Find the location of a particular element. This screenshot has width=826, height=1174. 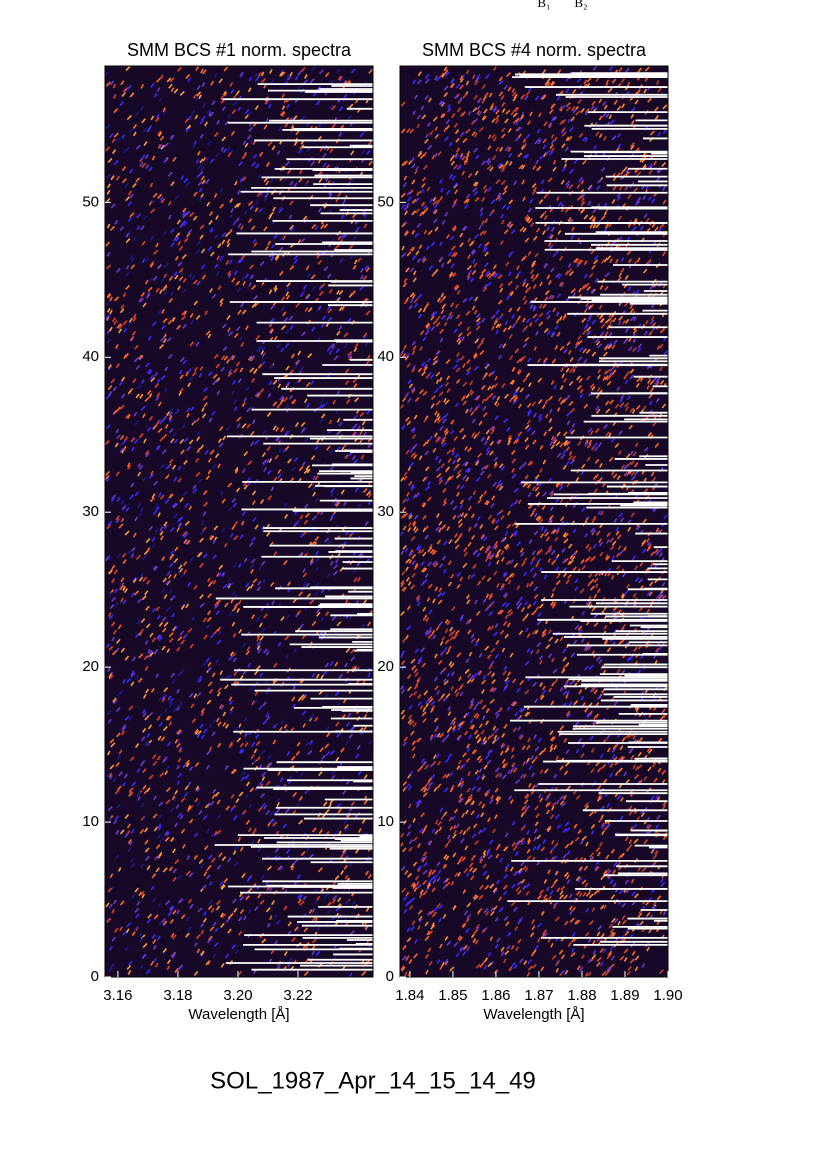

y-tick-label: 20 is located at coordinates (90, 666).